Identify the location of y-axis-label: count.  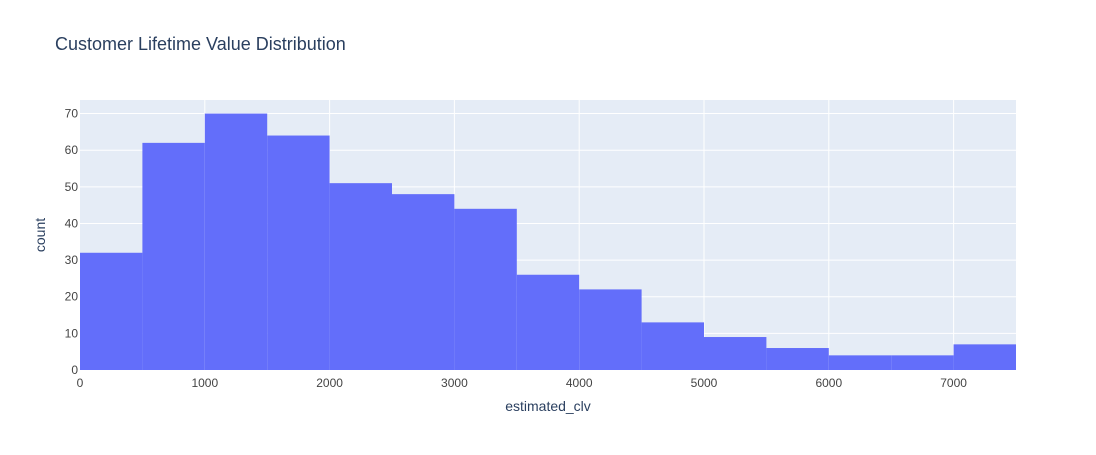
(40, 235).